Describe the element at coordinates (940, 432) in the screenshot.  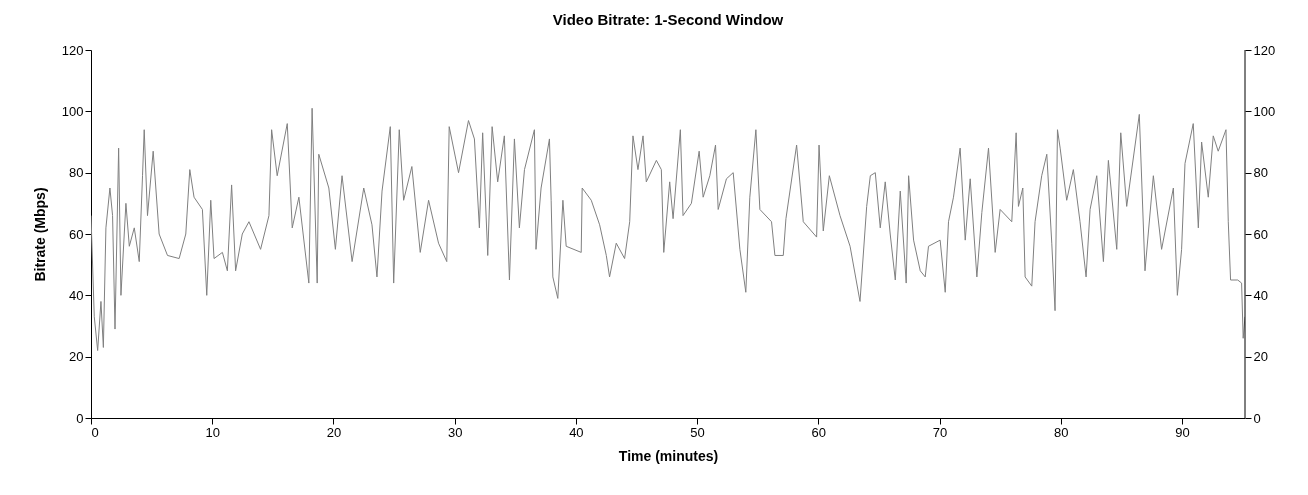
I see `x-tick-label: 70` at that location.